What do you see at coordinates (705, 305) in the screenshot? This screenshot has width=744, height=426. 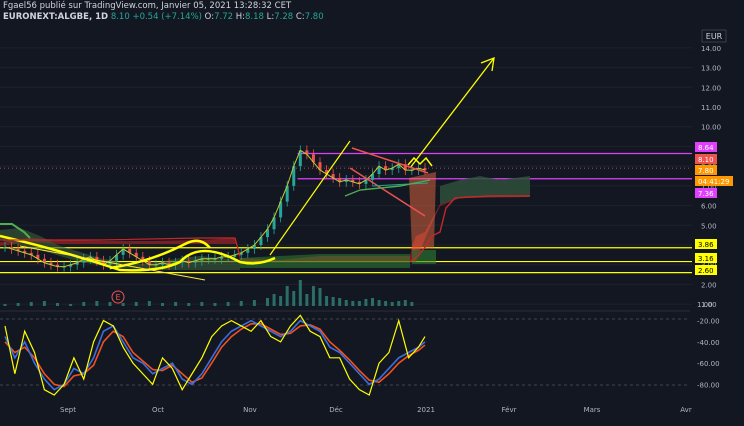 I see `volume-axis-tick: 1.00` at bounding box center [705, 305].